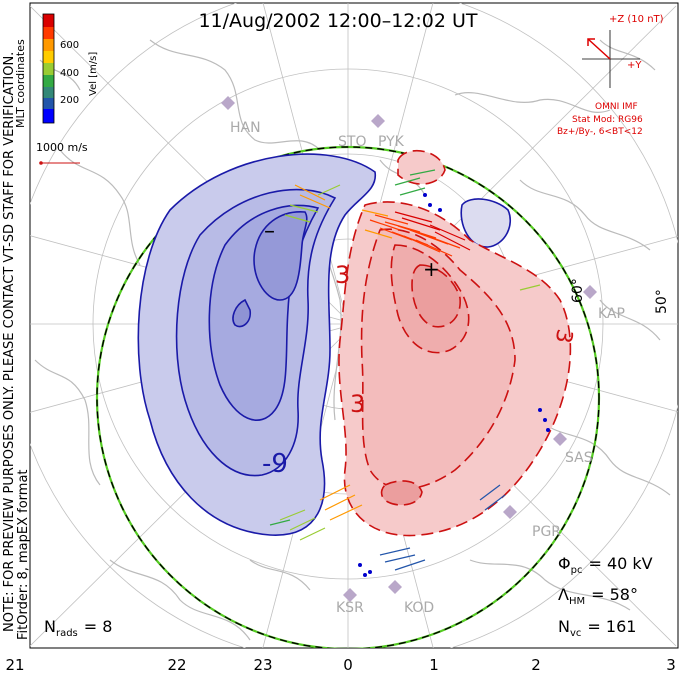 The image size is (680, 674). I want to click on mlt-label-3: 3, so click(671, 665).